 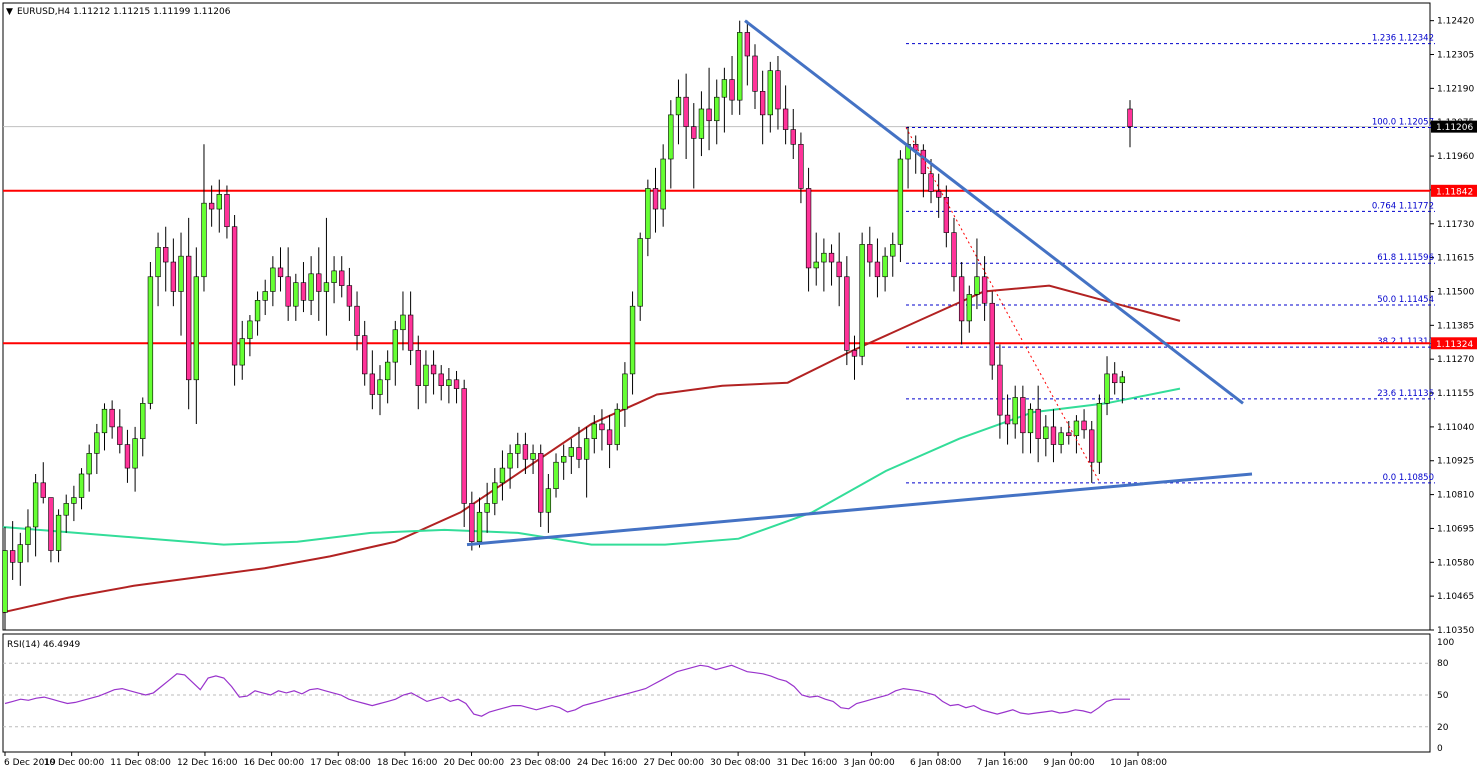 What do you see at coordinates (1455, 259) in the screenshot?
I see `price-tick-label: 1.11615` at bounding box center [1455, 259].